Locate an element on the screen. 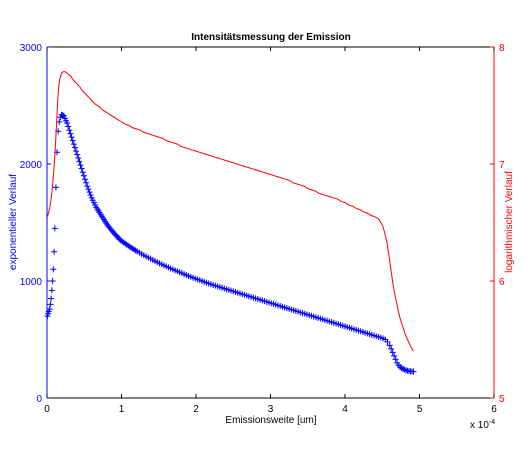  x-tick-label: 3 is located at coordinates (271, 409).